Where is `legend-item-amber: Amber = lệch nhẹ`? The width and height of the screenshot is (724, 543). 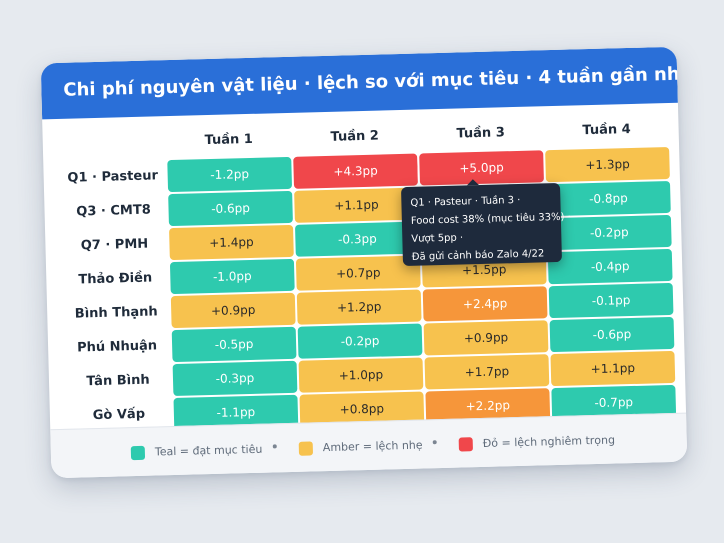
legend-item-amber: Amber = lệch nhẹ is located at coordinates (360, 445).